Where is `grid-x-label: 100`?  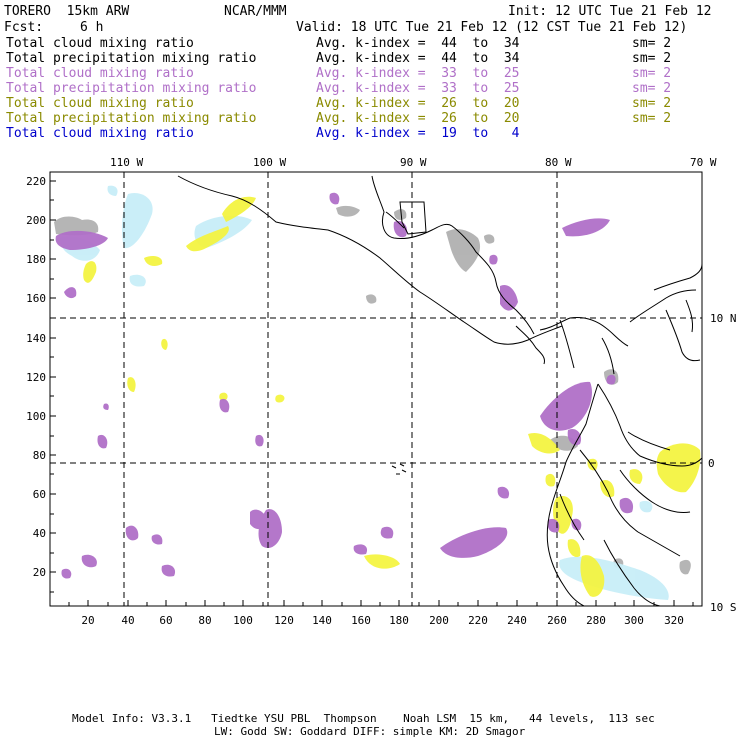 grid-x-label: 100 is located at coordinates (243, 620).